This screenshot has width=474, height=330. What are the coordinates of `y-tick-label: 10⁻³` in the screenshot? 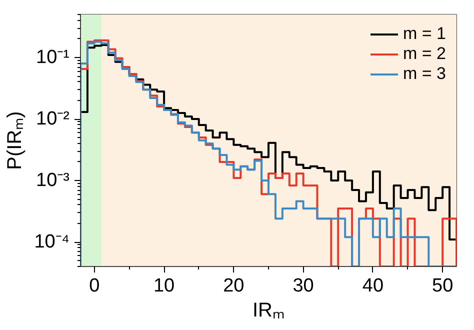 It's located at (53, 181).